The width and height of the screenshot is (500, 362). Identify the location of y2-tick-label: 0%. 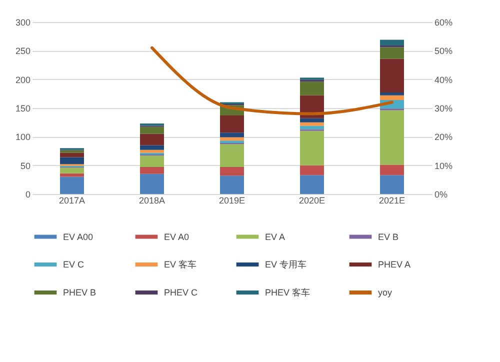
(441, 195).